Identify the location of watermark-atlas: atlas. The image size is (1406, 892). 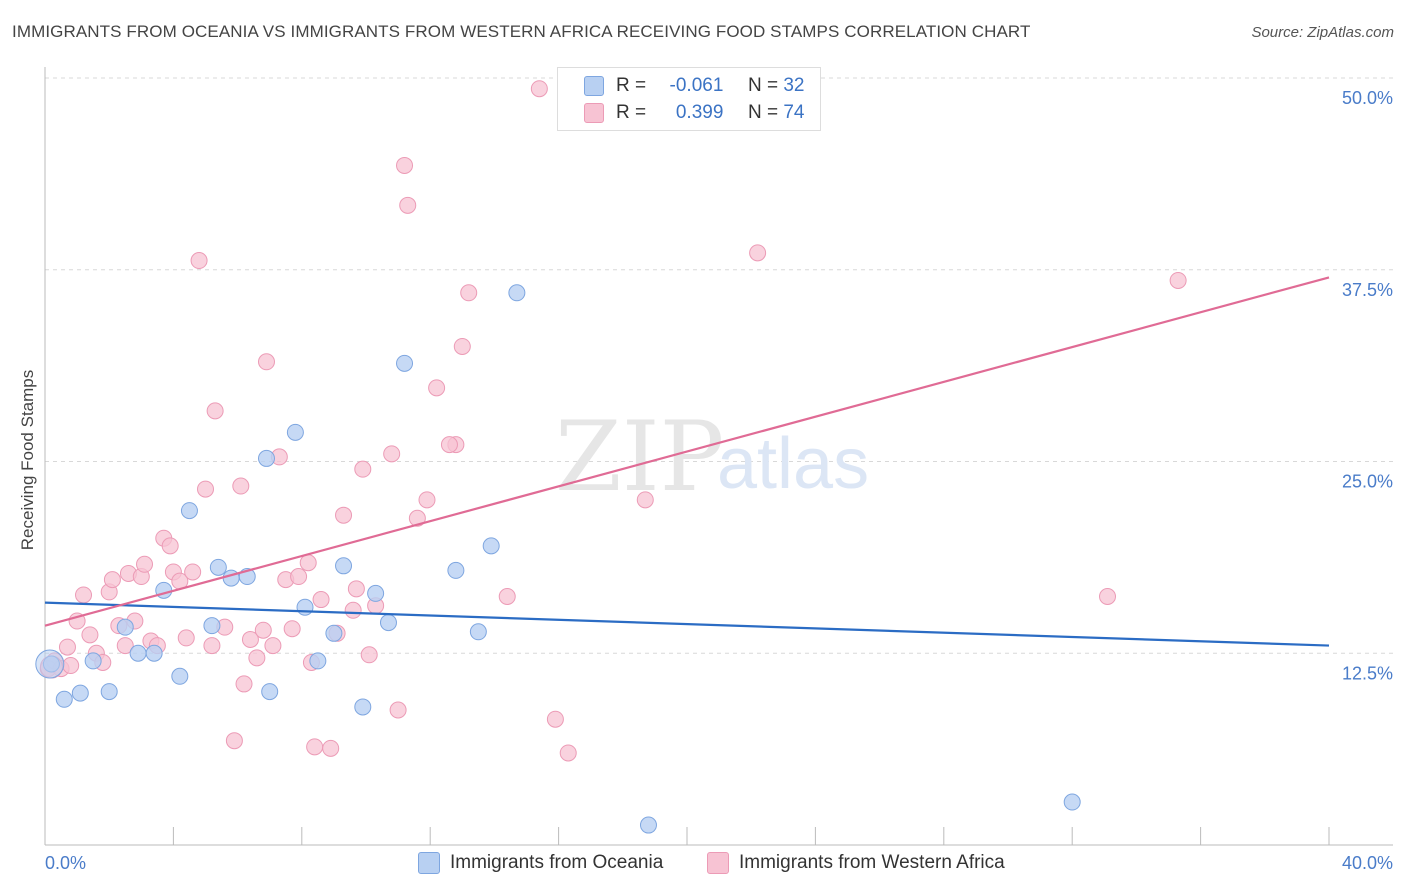
(793, 464).